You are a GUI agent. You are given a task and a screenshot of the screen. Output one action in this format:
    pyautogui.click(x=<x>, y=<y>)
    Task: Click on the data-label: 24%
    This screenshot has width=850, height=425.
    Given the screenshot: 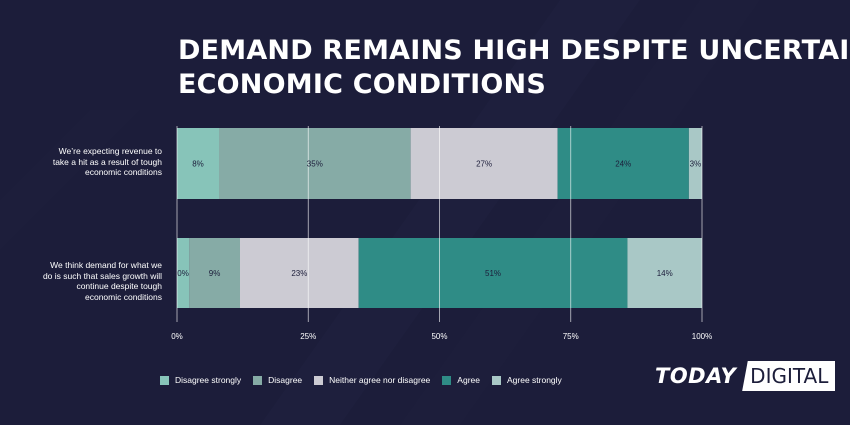 What is the action you would take?
    pyautogui.click(x=623, y=164)
    